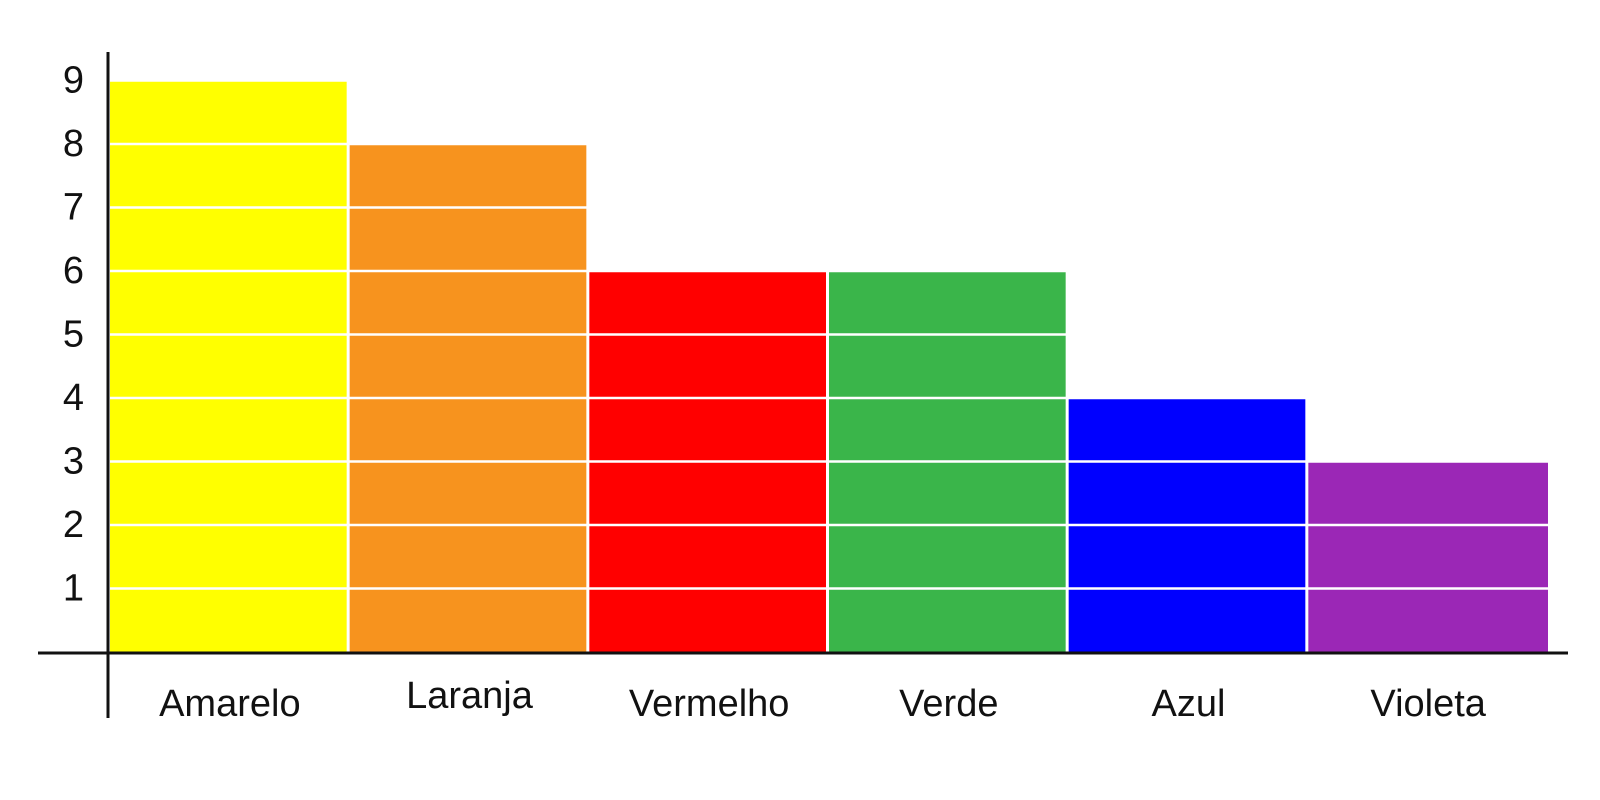 The height and width of the screenshot is (800, 1600). I want to click on y-tick-label-8: 8, so click(73, 144).